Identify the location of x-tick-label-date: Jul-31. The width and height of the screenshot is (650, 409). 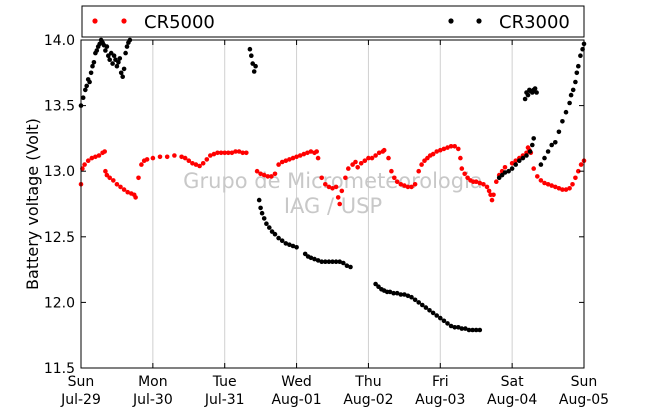
(224, 400).